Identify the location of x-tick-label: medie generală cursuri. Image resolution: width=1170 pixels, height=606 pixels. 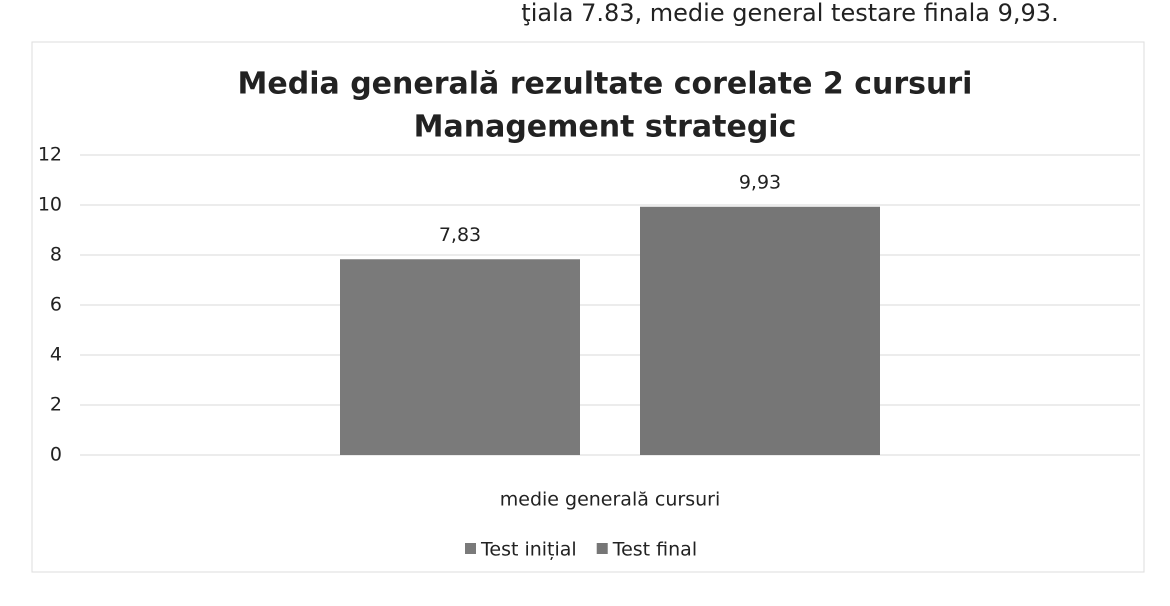
(610, 500).